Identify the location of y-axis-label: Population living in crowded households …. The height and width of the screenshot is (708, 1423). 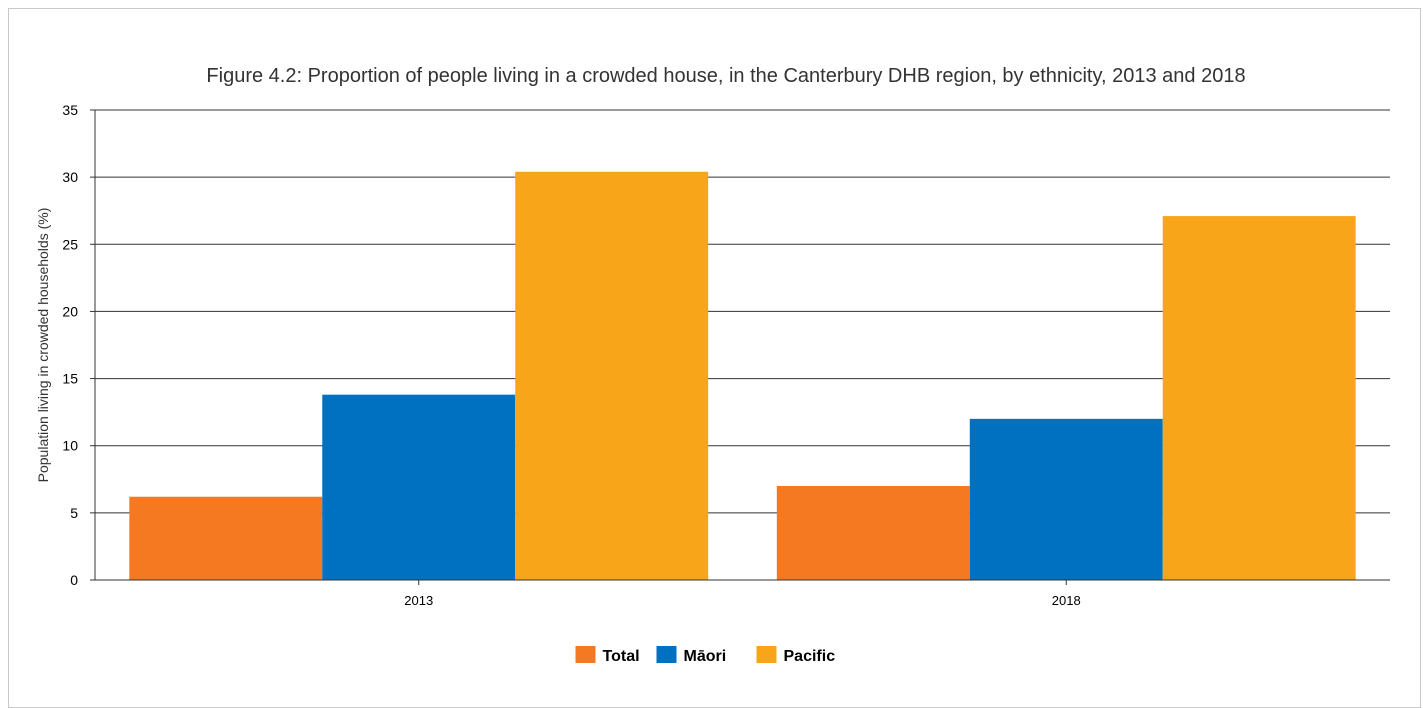
(43, 345).